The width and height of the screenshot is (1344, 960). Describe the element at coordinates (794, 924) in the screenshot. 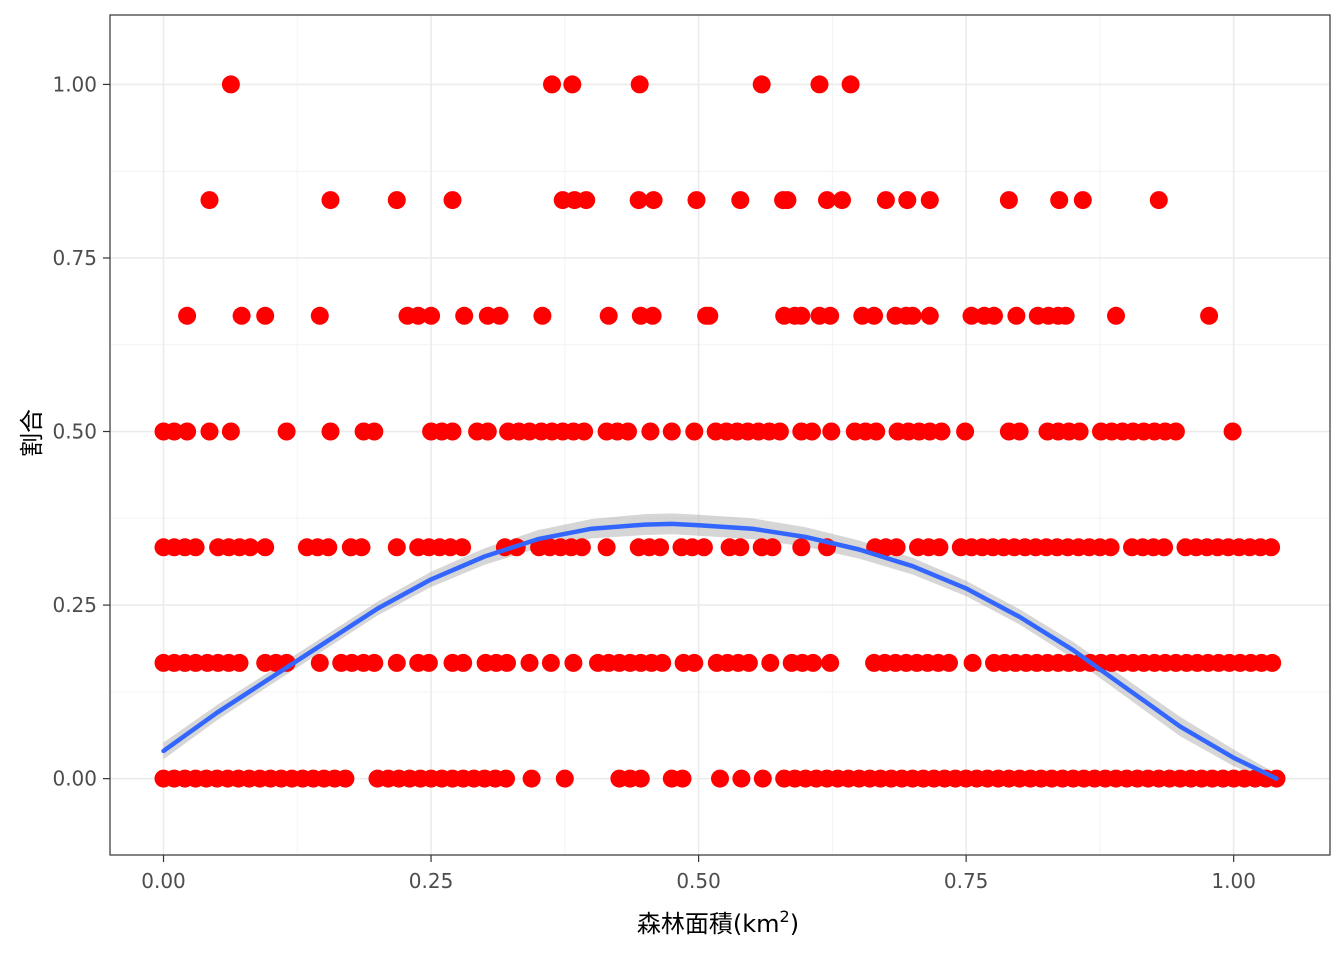

I see `x-axis-title-suffix: )` at that location.